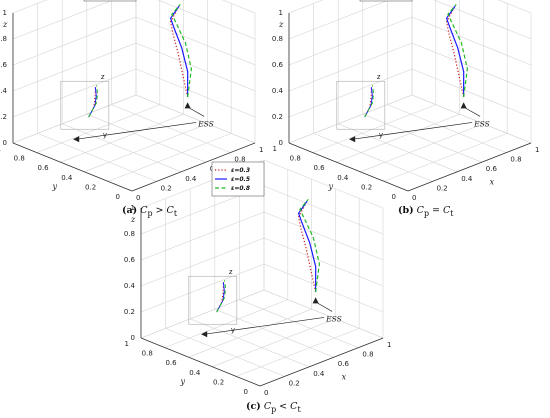 This screenshot has width=550, height=418. What do you see at coordinates (239, 160) in the screenshot?
I see `x-tick-a: 0.8` at bounding box center [239, 160].